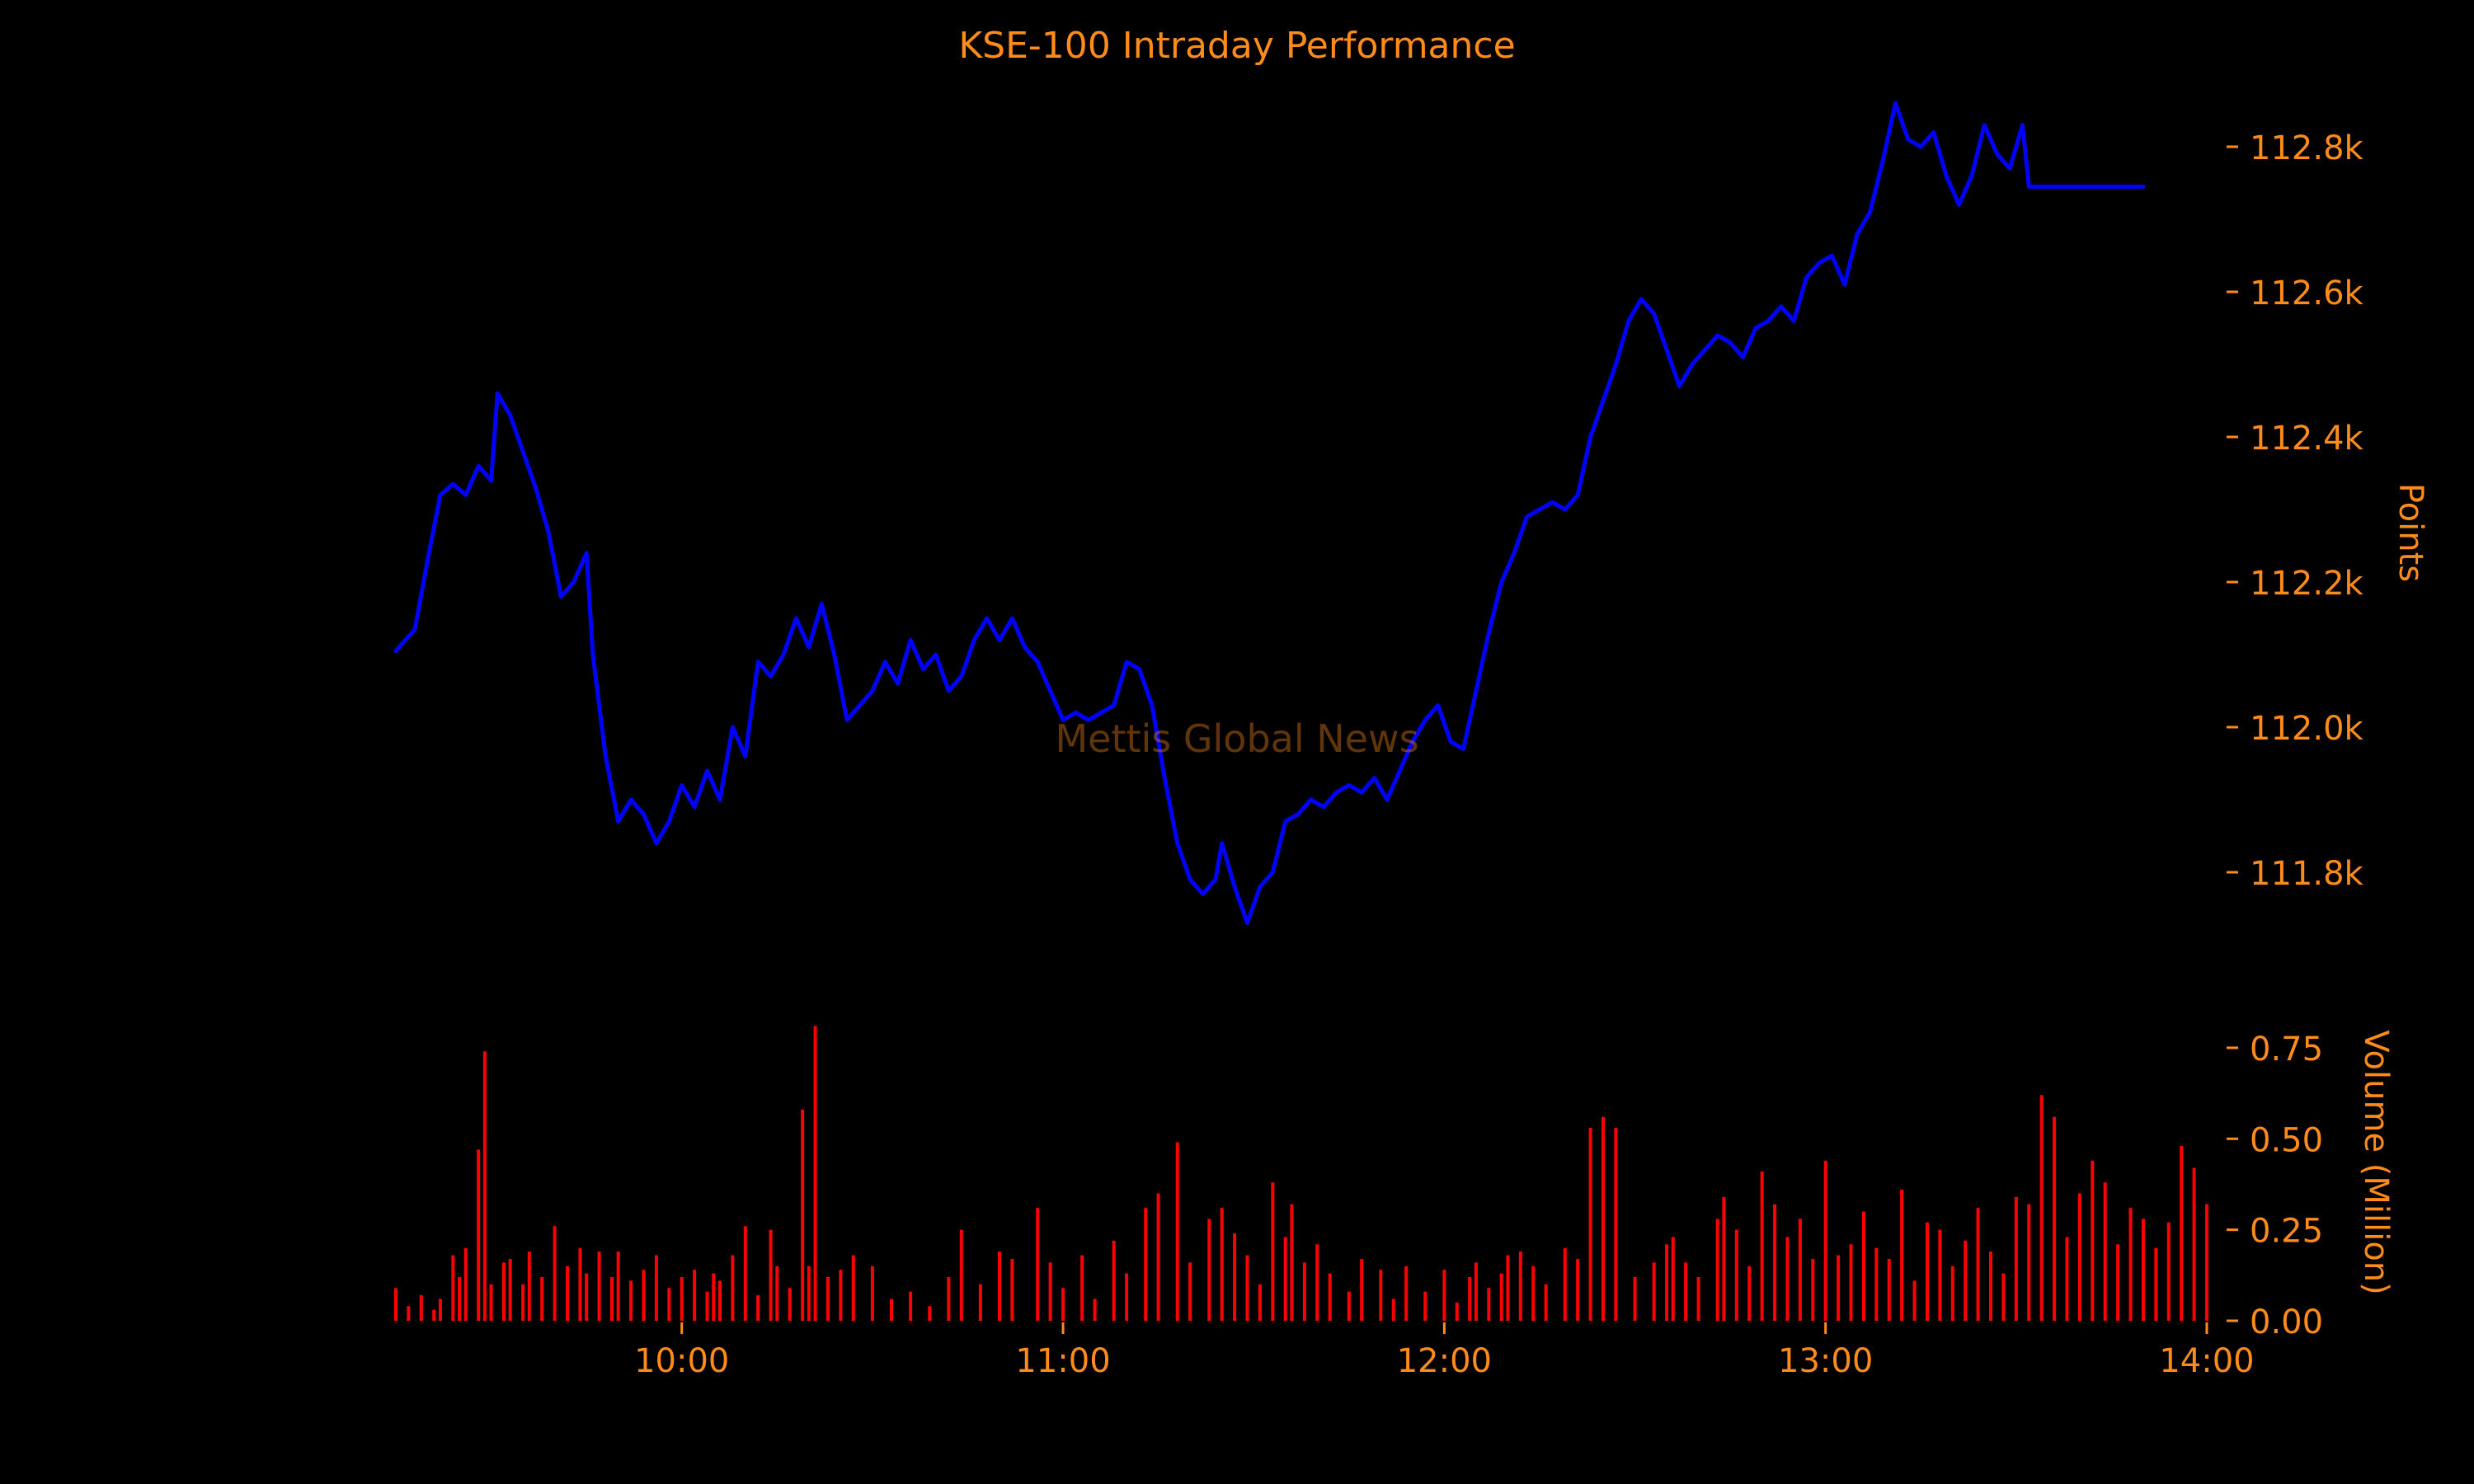 The width and height of the screenshot is (2474, 1484). Describe the element at coordinates (2206, 1361) in the screenshot. I see `x-tick-label: 14:00` at that location.